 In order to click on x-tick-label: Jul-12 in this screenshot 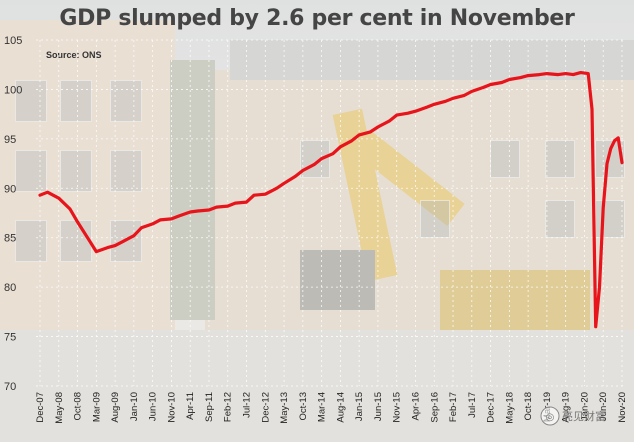, I will do `click(247, 405)`.